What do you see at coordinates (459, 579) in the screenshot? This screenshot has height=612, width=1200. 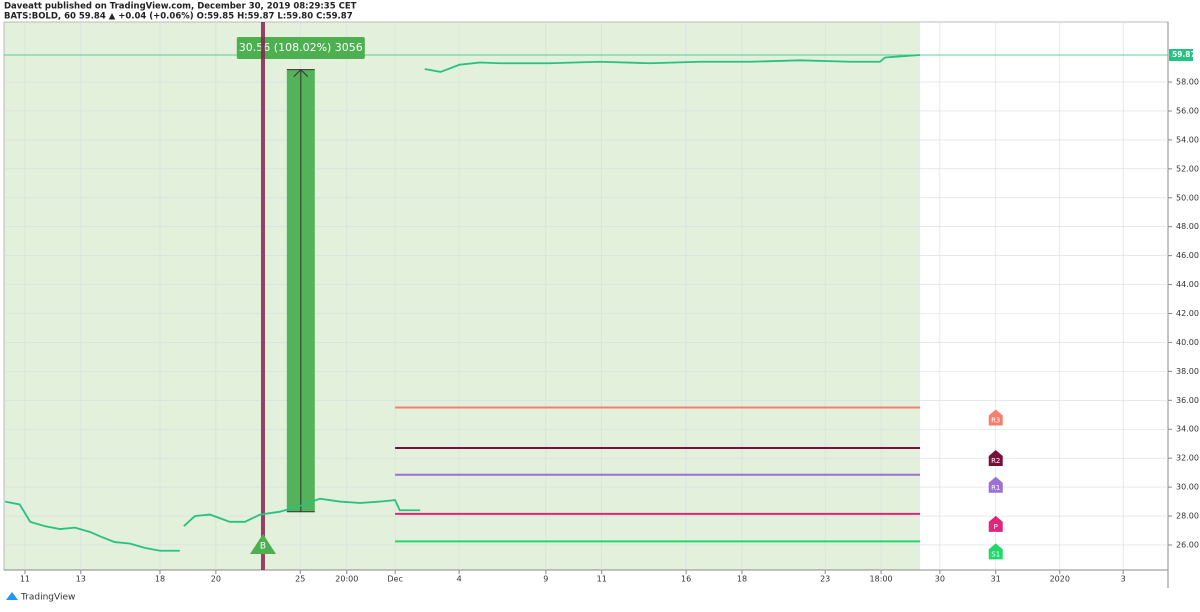 I see `x-tick-label: 4` at bounding box center [459, 579].